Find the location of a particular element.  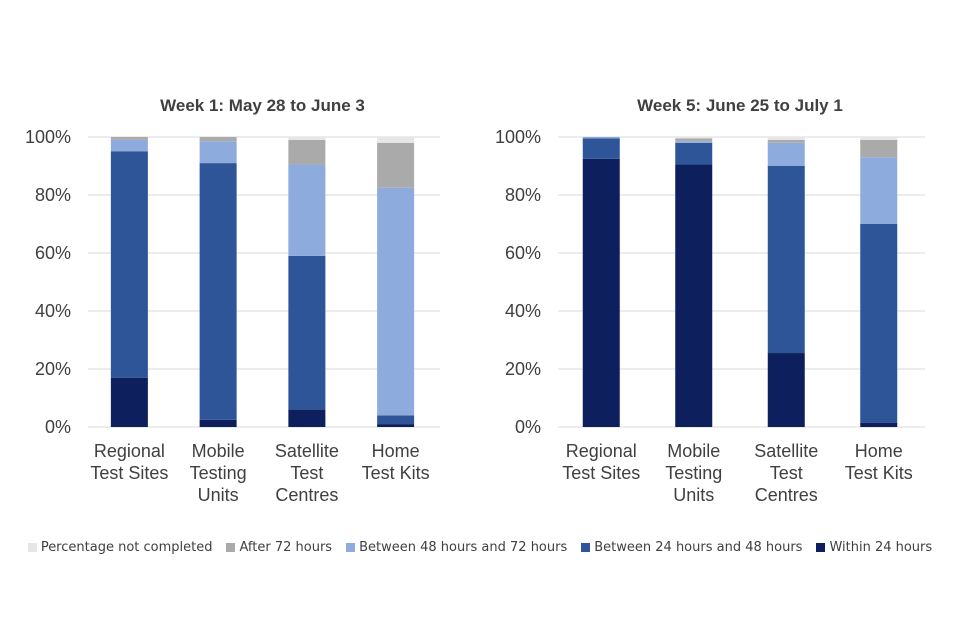

legend-label: Percentage not completed is located at coordinates (126, 547).